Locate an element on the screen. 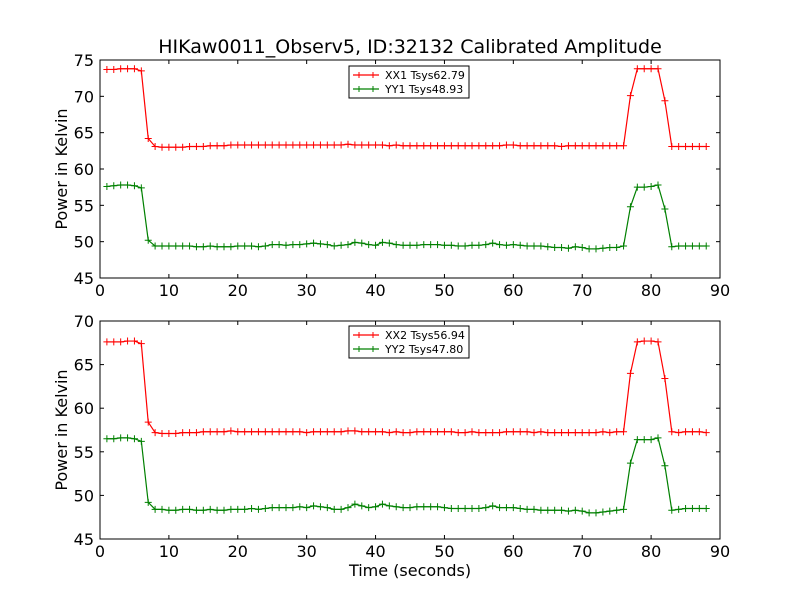 The height and width of the screenshot is (600, 800). x-tick-label: 80 is located at coordinates (651, 551).